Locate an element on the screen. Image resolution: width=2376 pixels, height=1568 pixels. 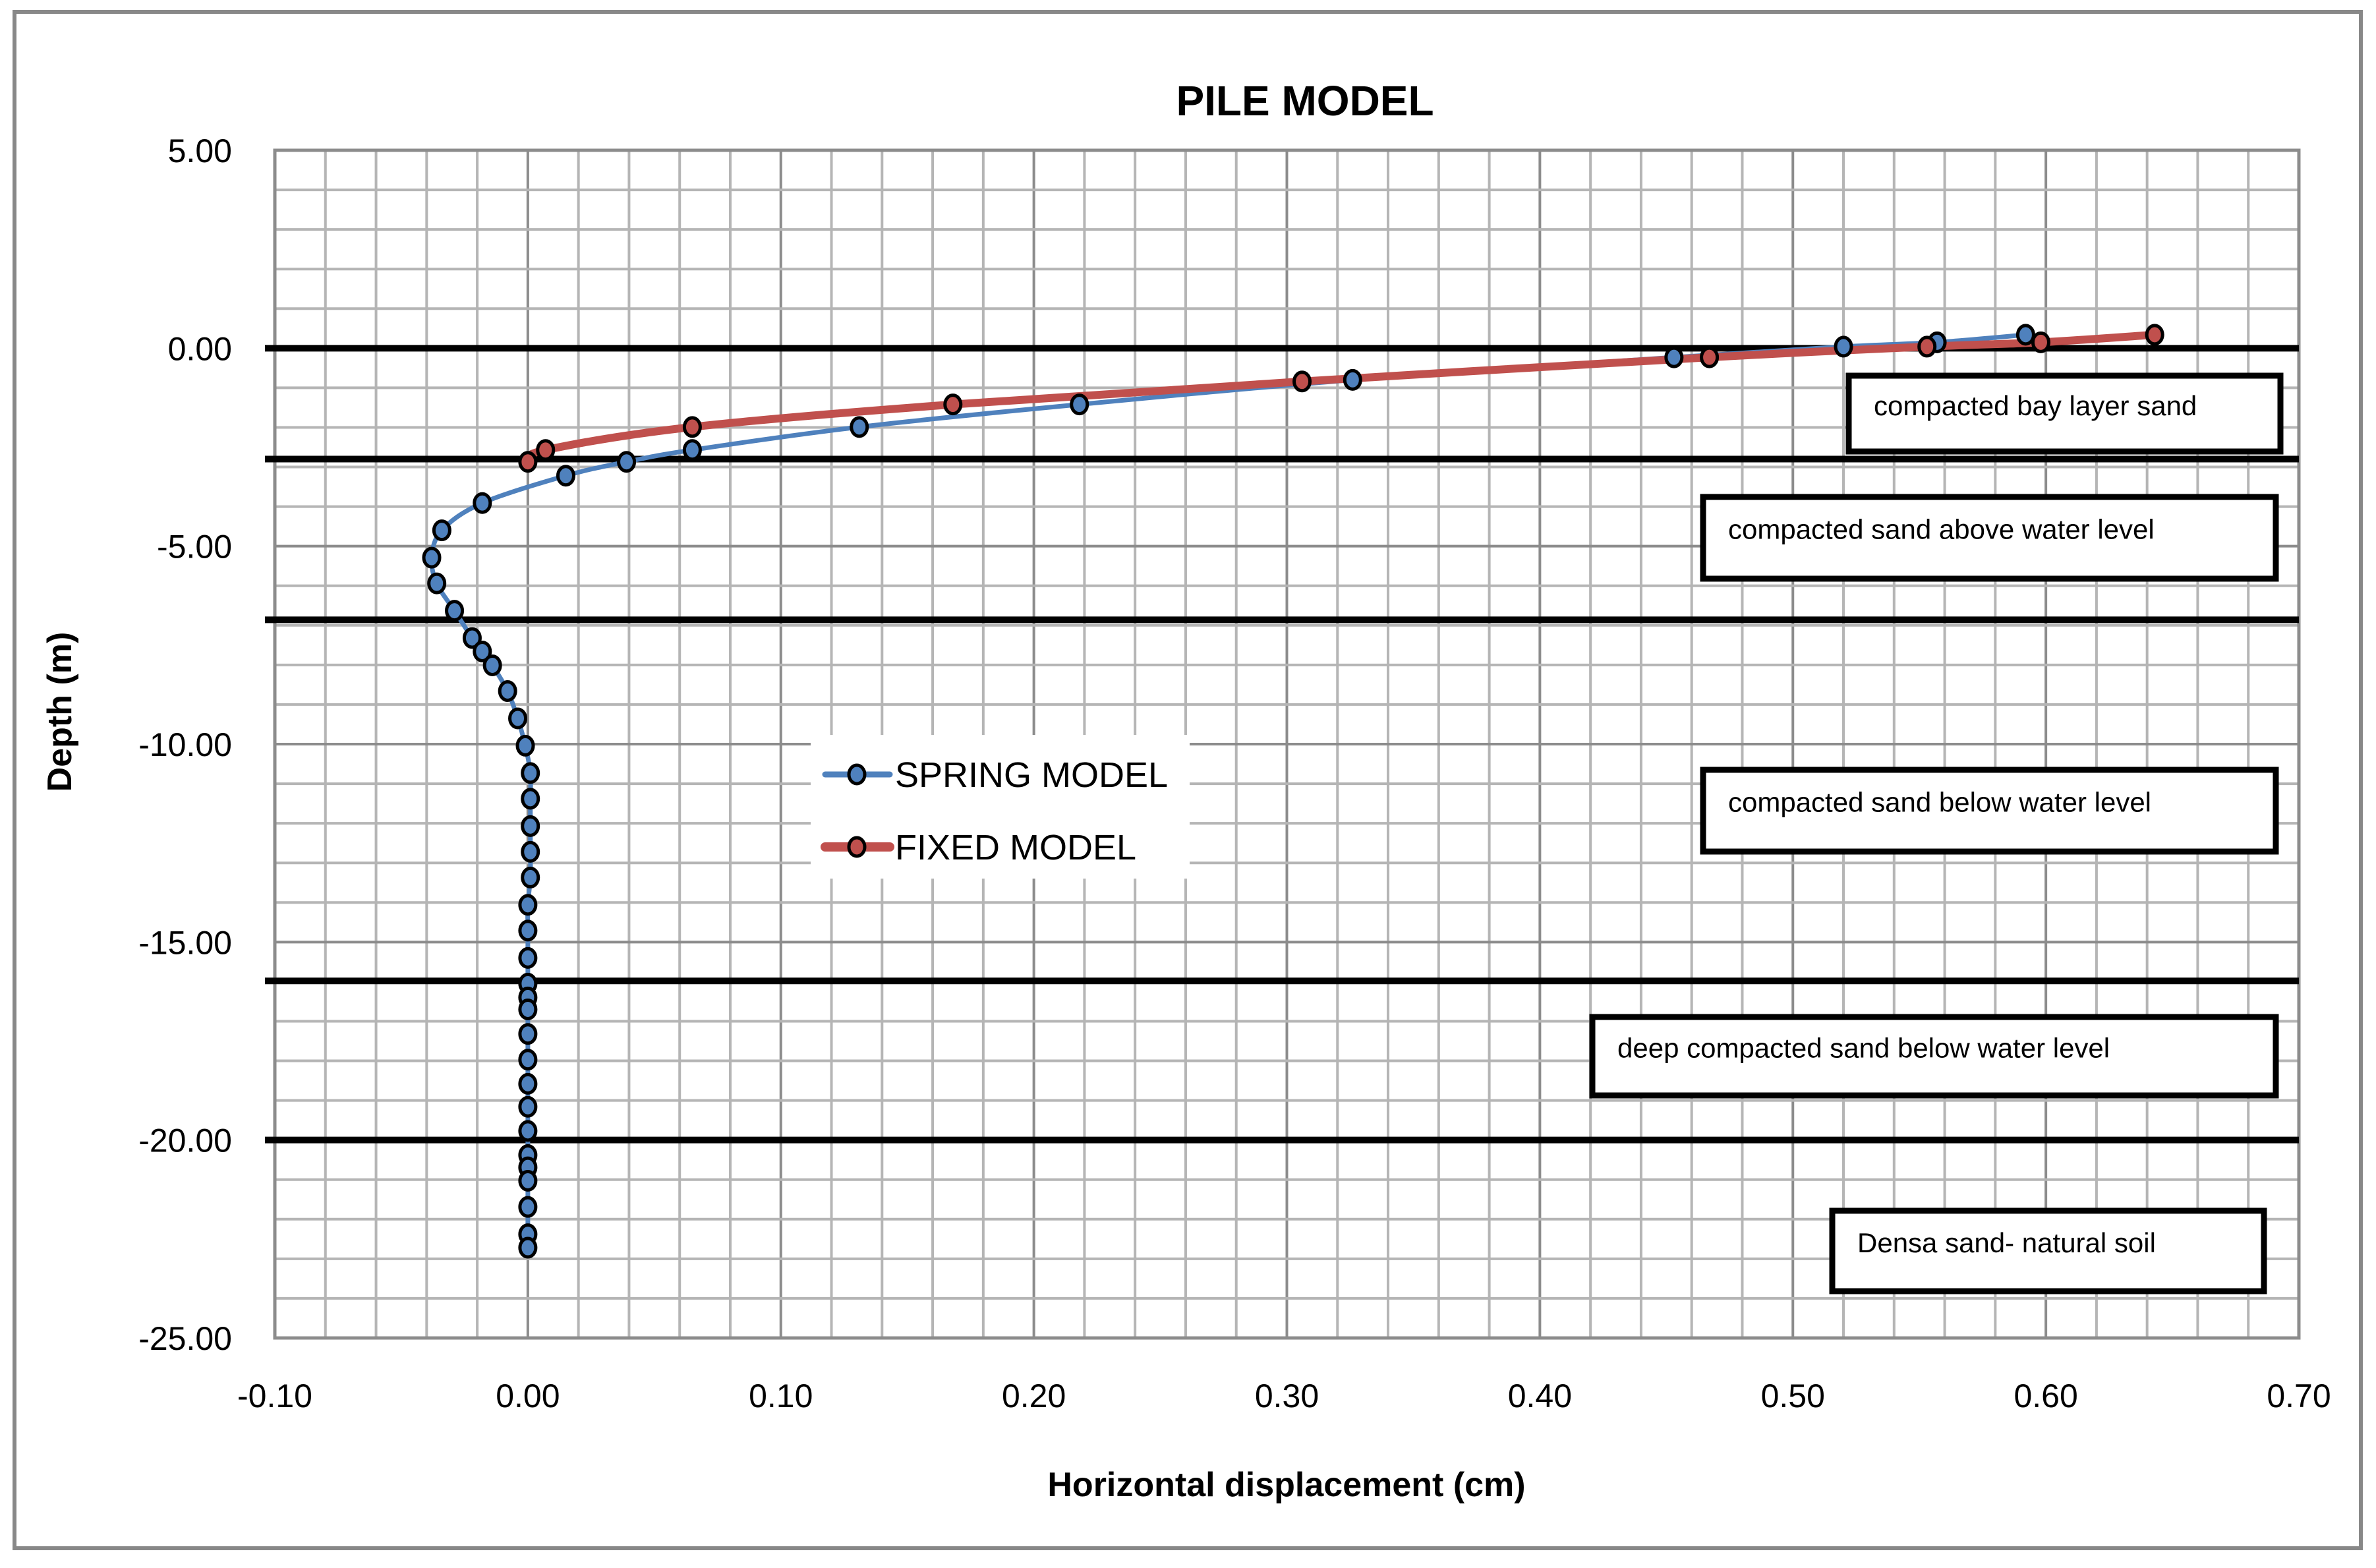
legend-background is located at coordinates (1000, 807).